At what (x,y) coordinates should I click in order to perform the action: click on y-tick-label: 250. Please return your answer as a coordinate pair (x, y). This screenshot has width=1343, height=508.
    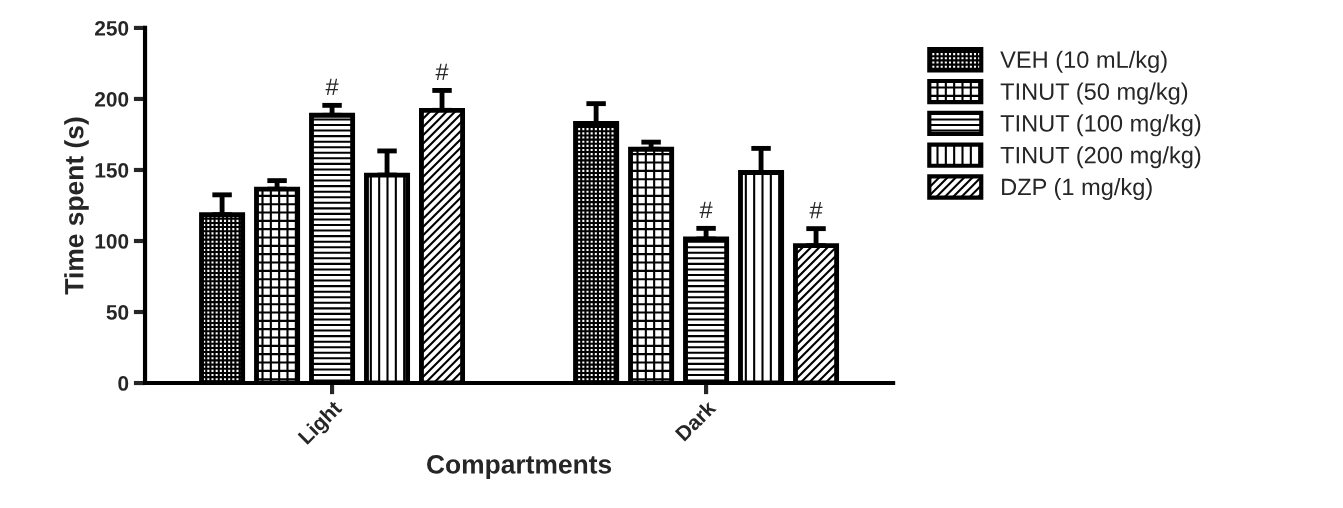
    Looking at the image, I should click on (112, 28).